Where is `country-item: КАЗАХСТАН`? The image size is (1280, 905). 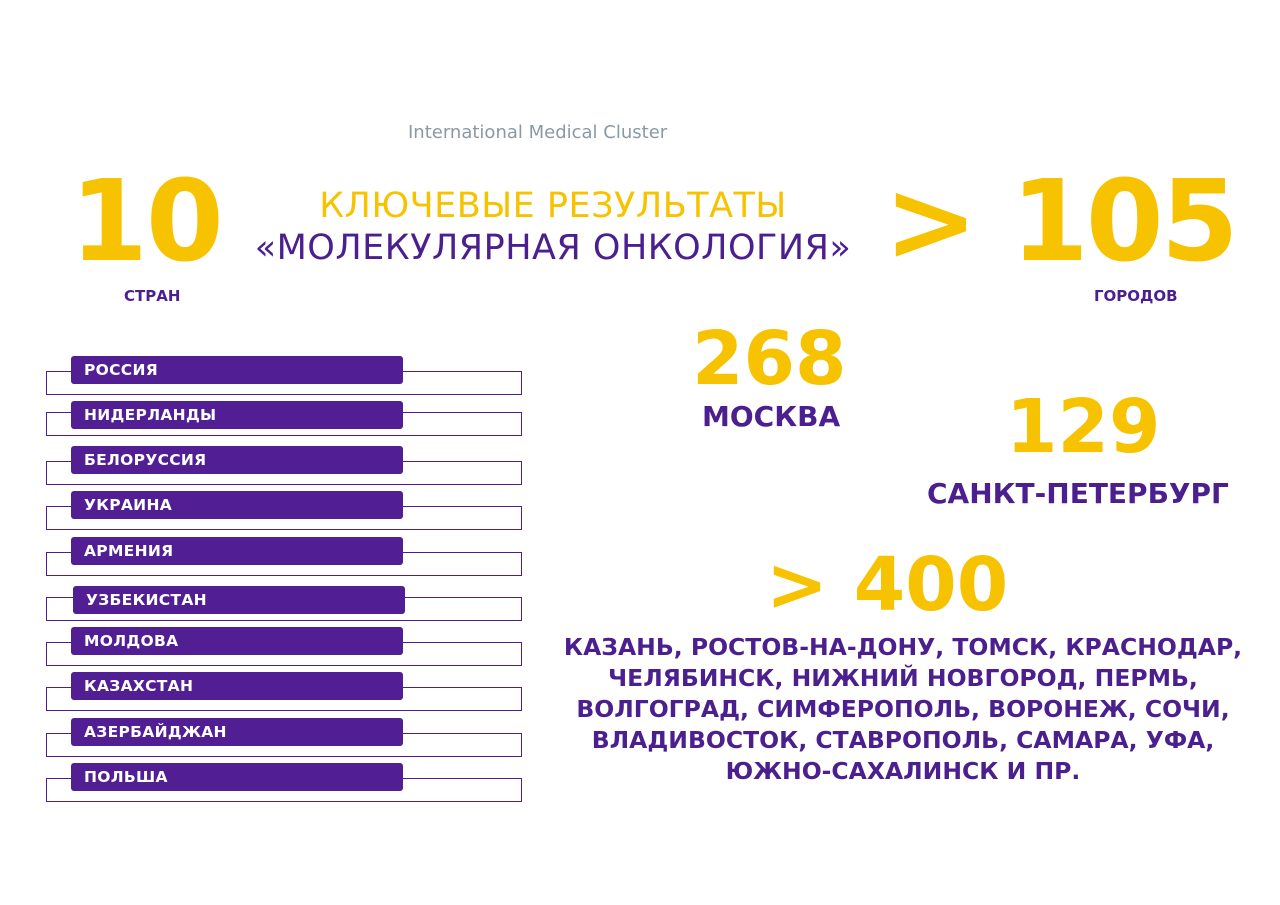 country-item: КАЗАХСТАН is located at coordinates (237, 686).